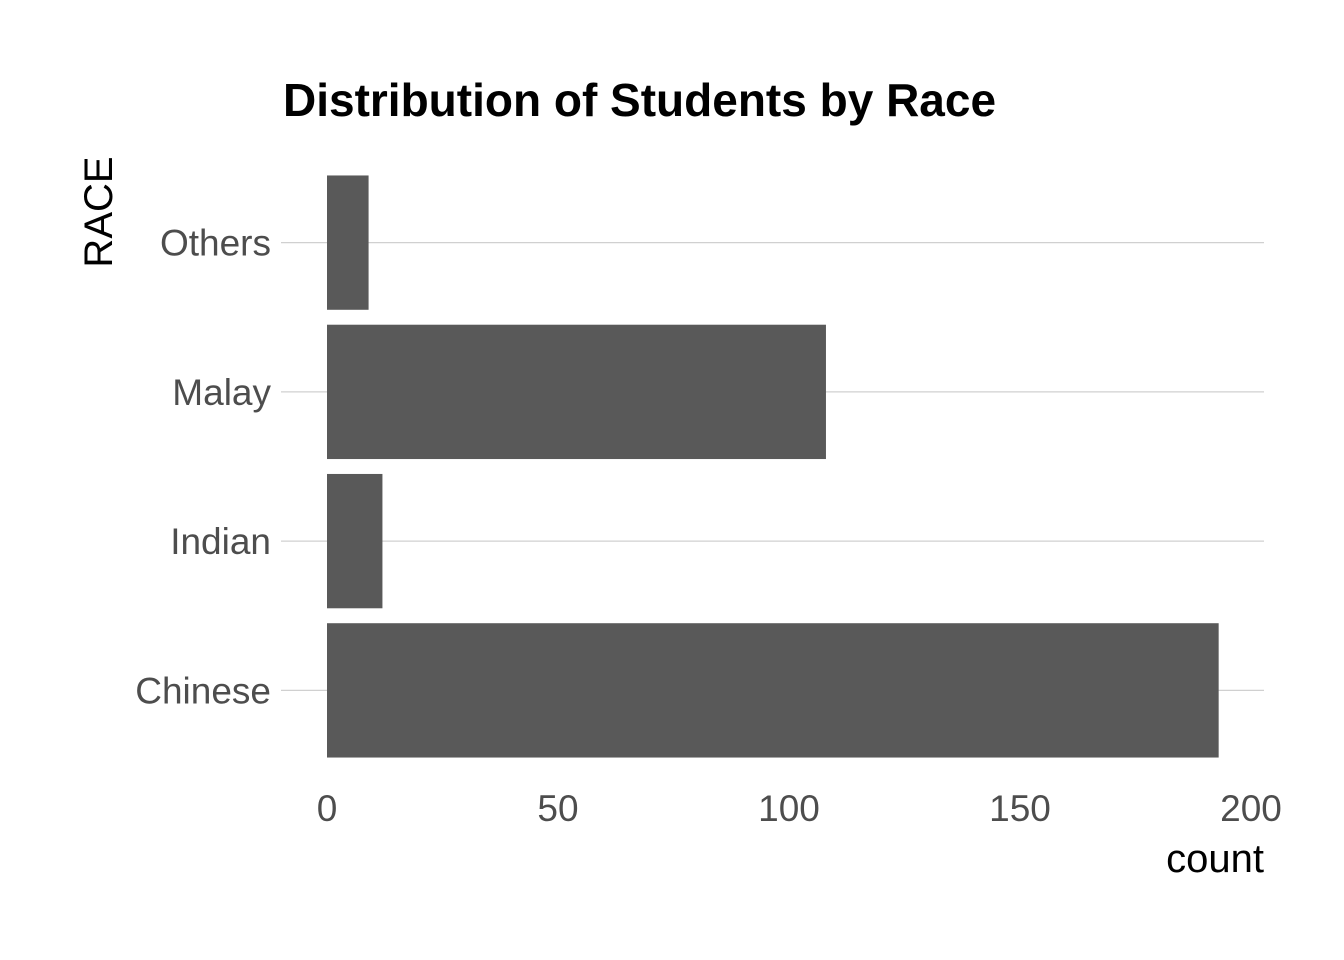 This screenshot has height=960, width=1344. I want to click on chart-title: Distribution of Students by Race, so click(639, 100).